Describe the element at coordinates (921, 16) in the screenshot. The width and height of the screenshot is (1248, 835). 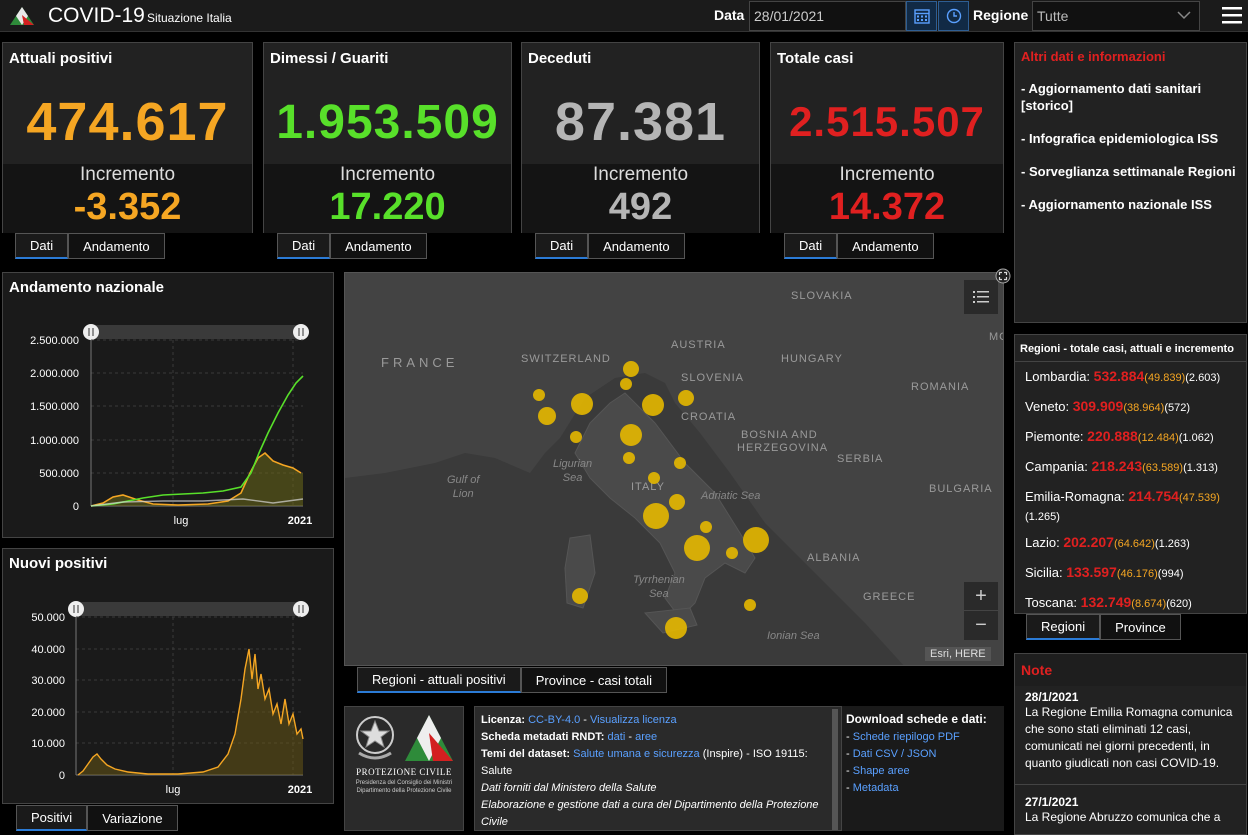
I see `calendar-button` at that location.